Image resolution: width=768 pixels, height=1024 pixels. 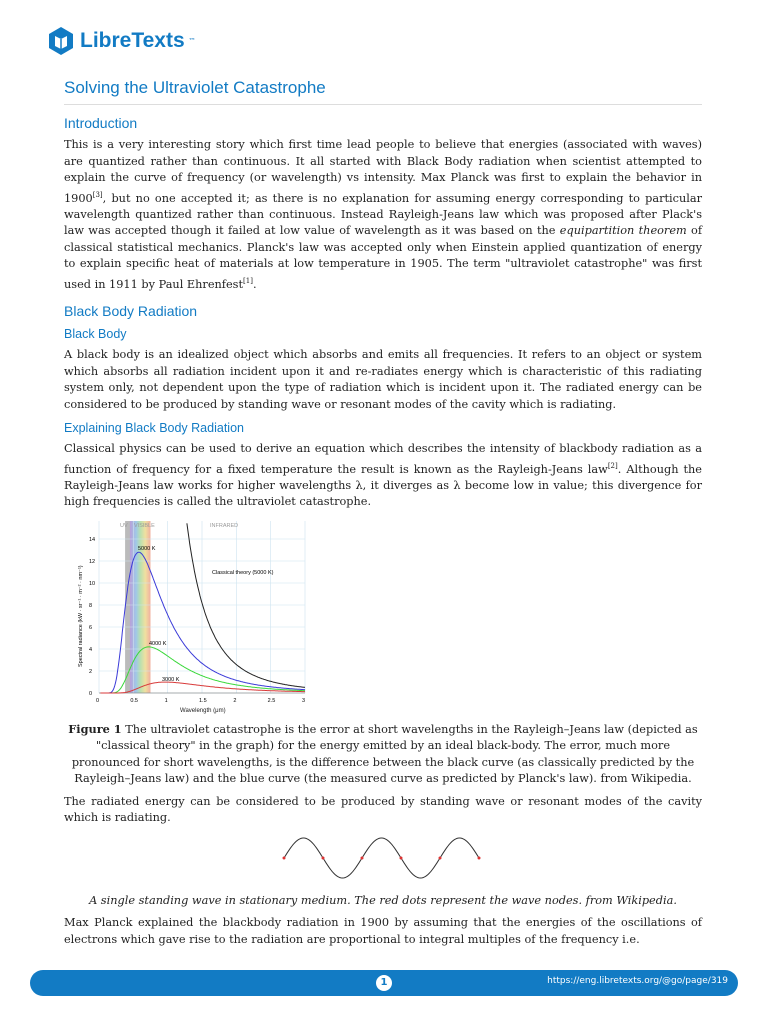 I want to click on curve-5000k, so click(x=203, y=622).